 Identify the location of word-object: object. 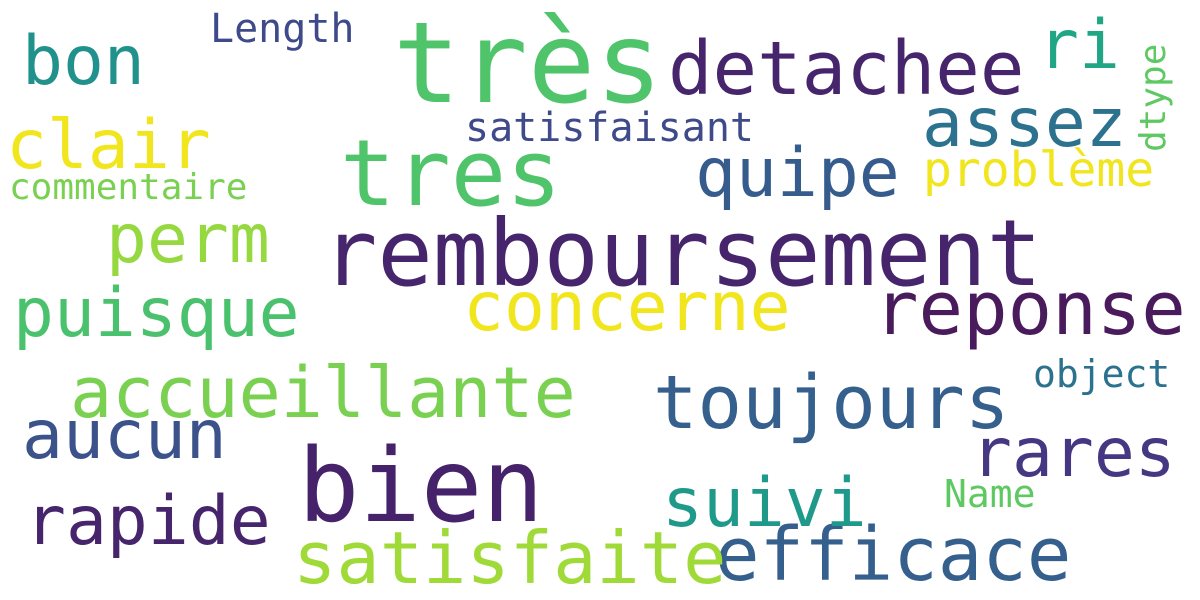
(1102, 374).